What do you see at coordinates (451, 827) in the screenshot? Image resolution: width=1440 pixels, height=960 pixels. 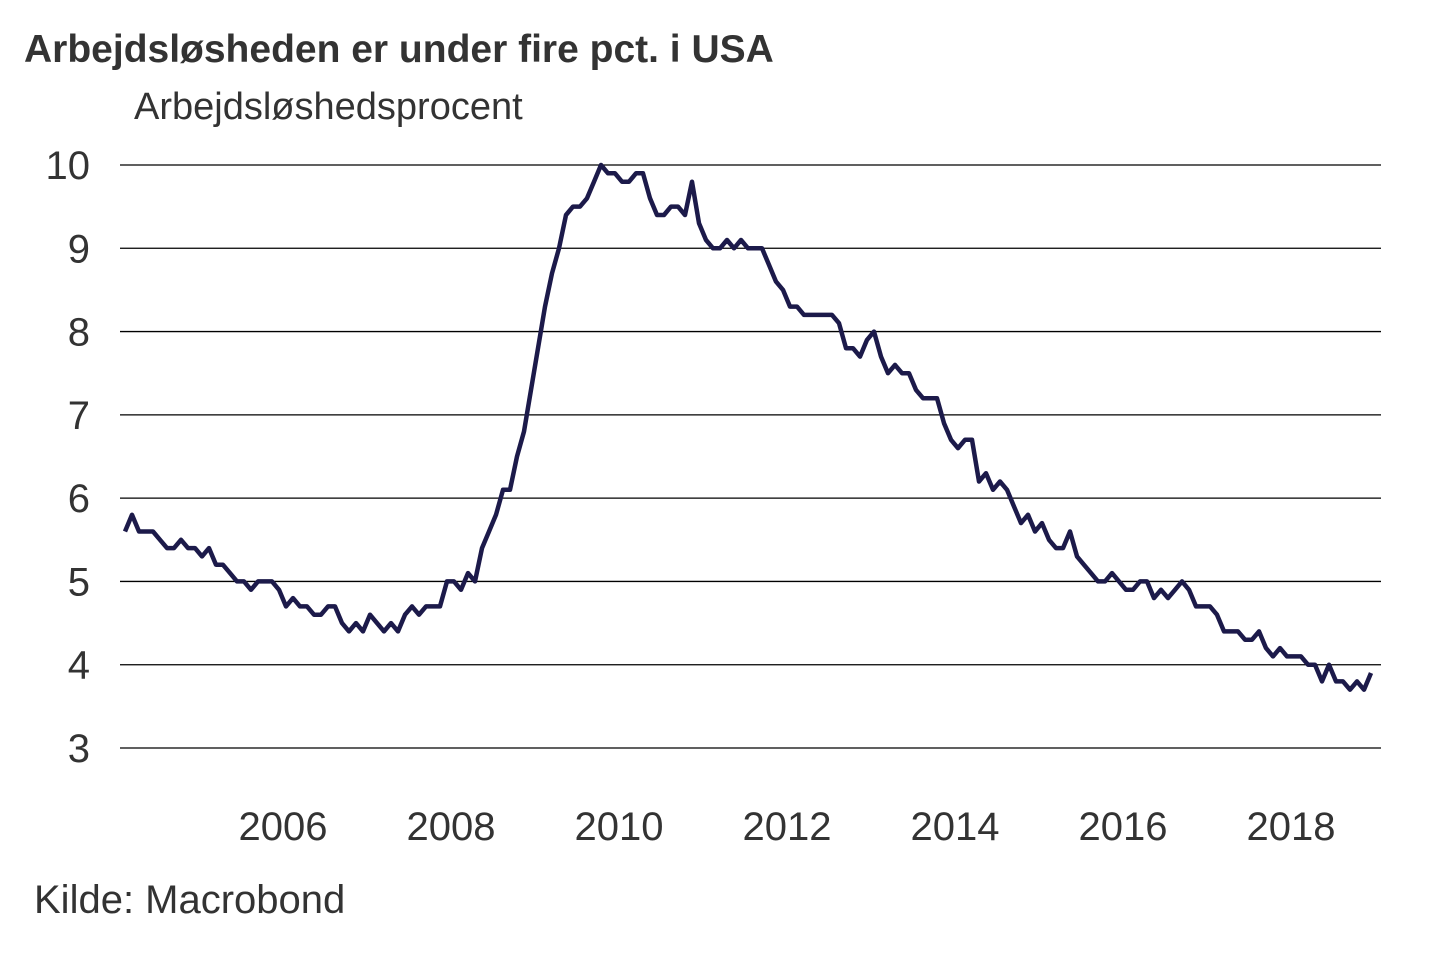 I see `x-tick-label: 2008` at bounding box center [451, 827].